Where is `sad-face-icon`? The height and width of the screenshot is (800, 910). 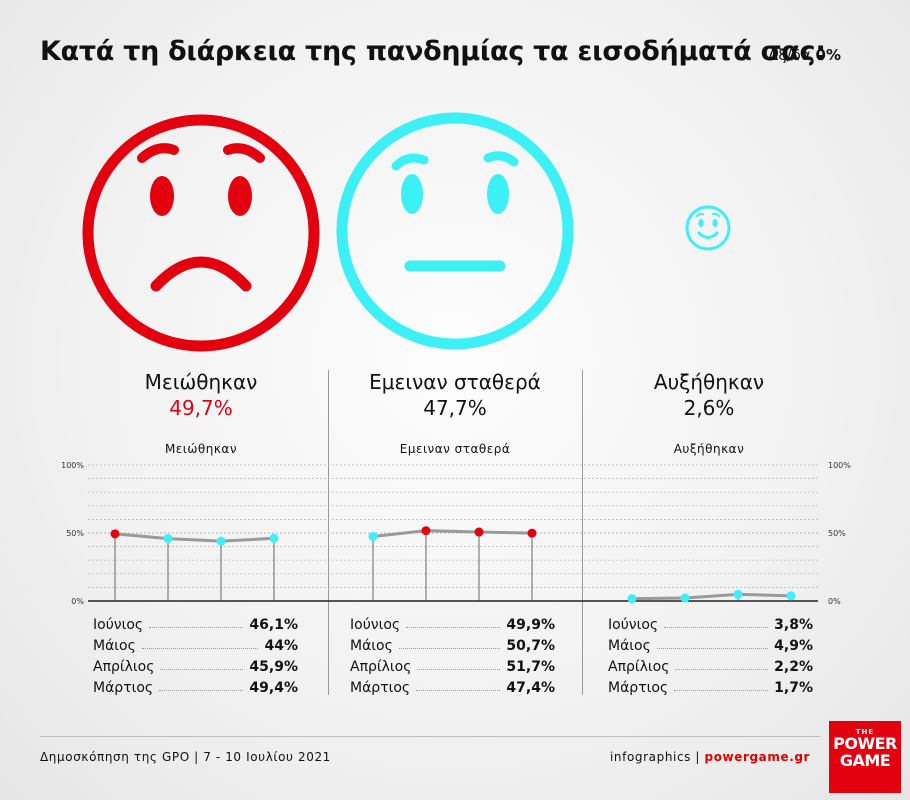
sad-face-icon is located at coordinates (201, 233).